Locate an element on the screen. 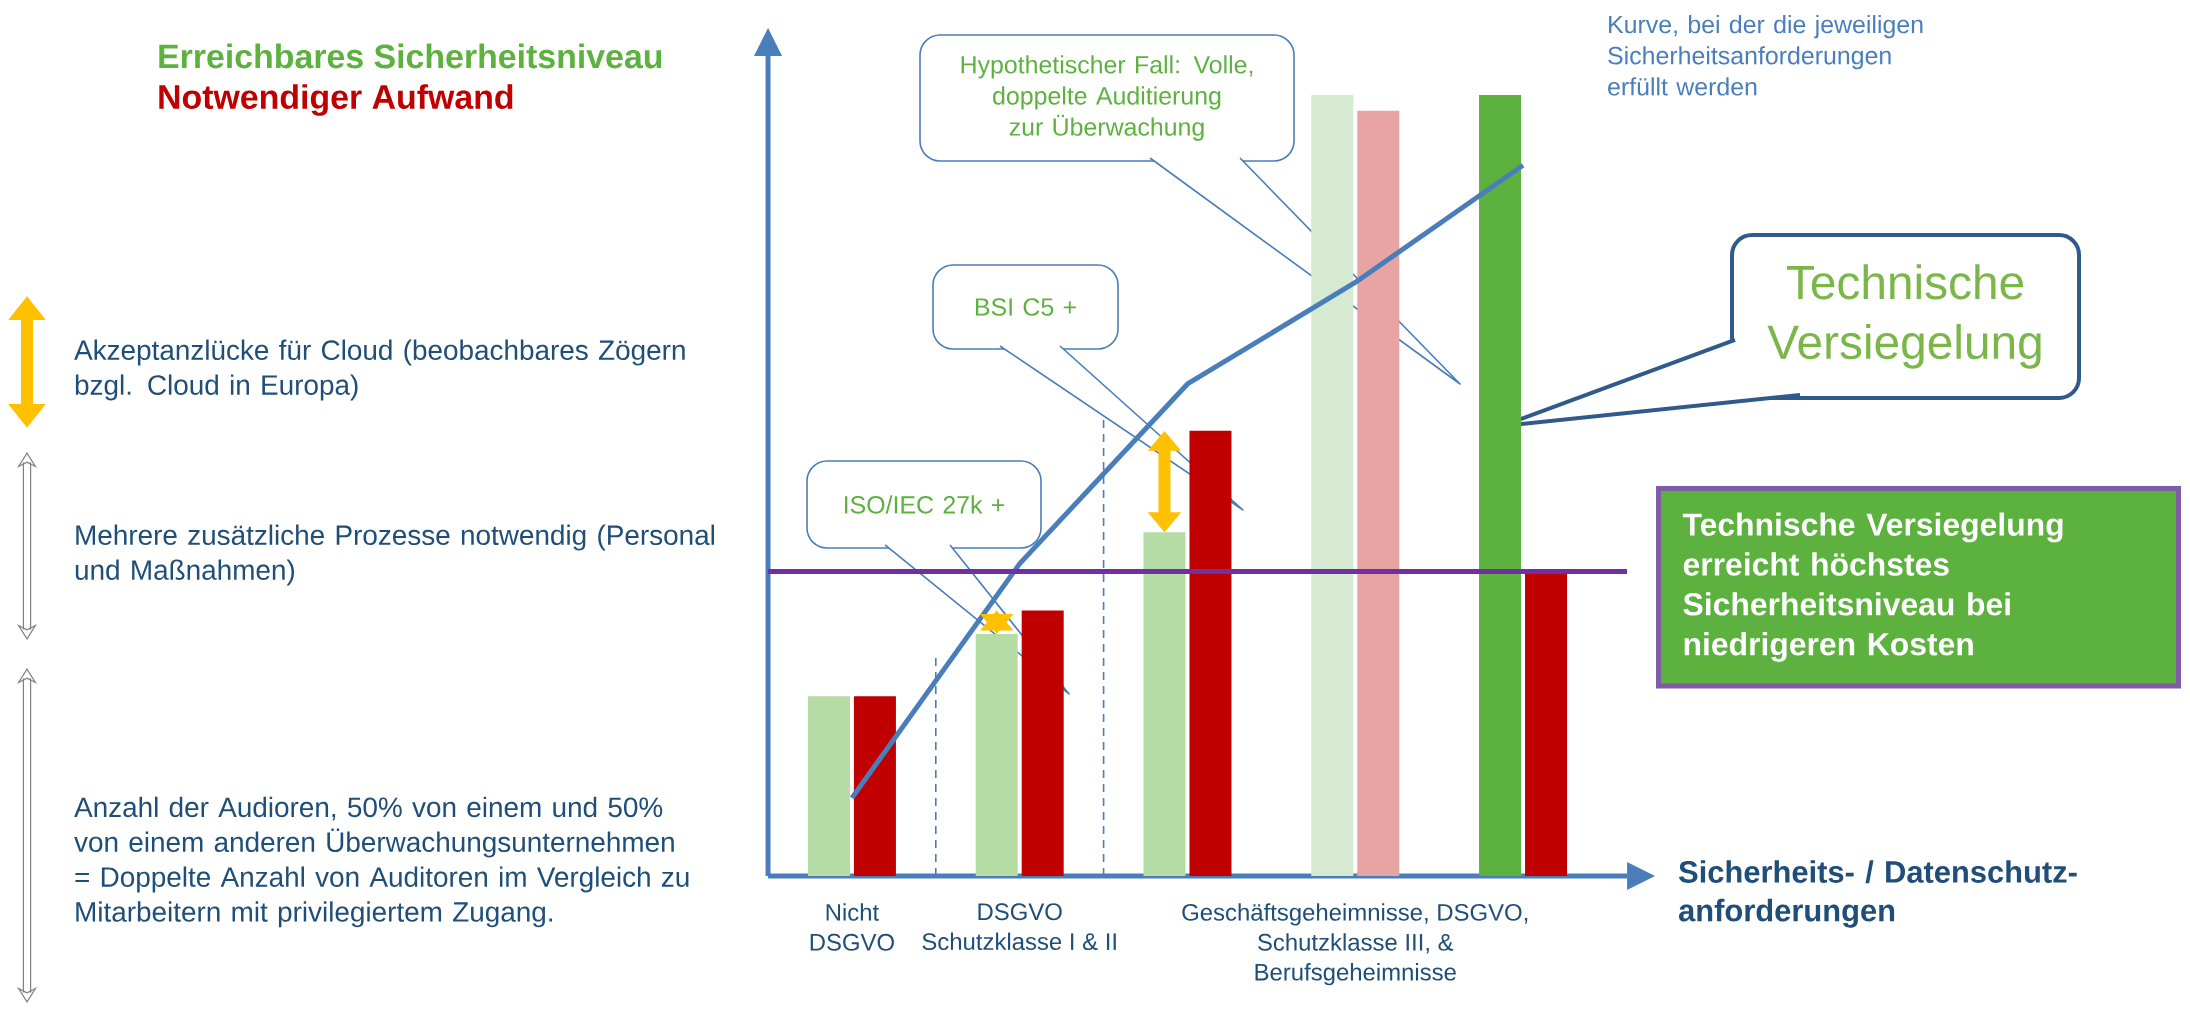 Image resolution: width=2190 pixels, height=1009 pixels. x-tick-label: DSGVO Schutzklasse I & II is located at coordinates (1019, 927).